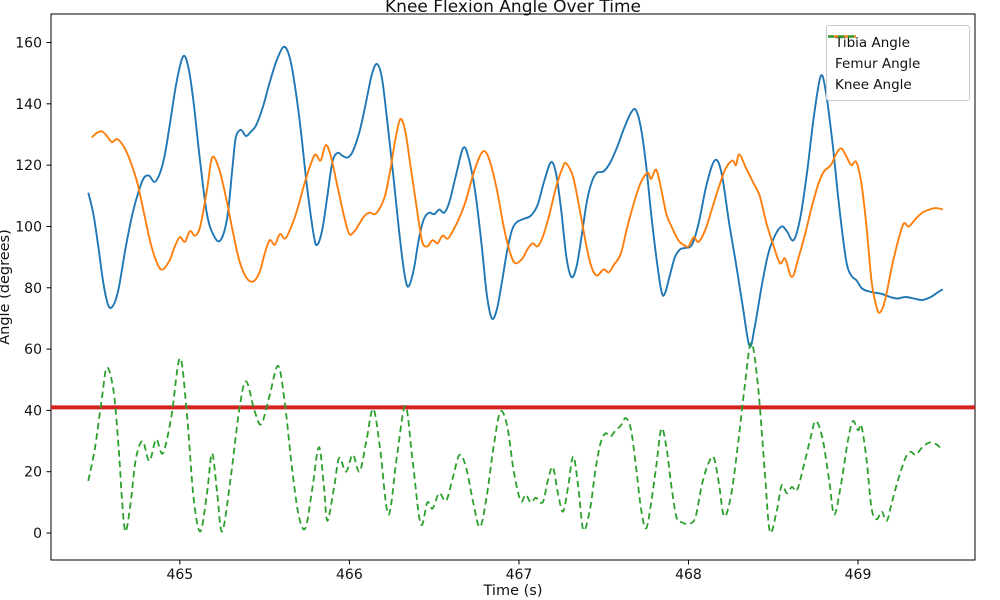  I want to click on x-tick-label: 465, so click(179, 575).